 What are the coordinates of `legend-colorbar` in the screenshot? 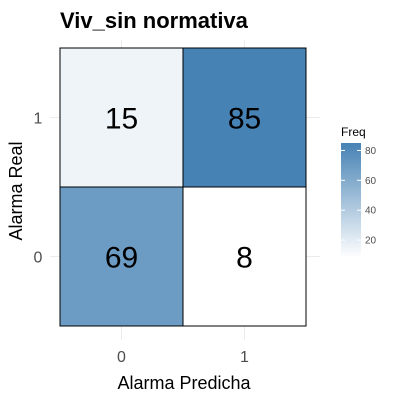 It's located at (351, 200).